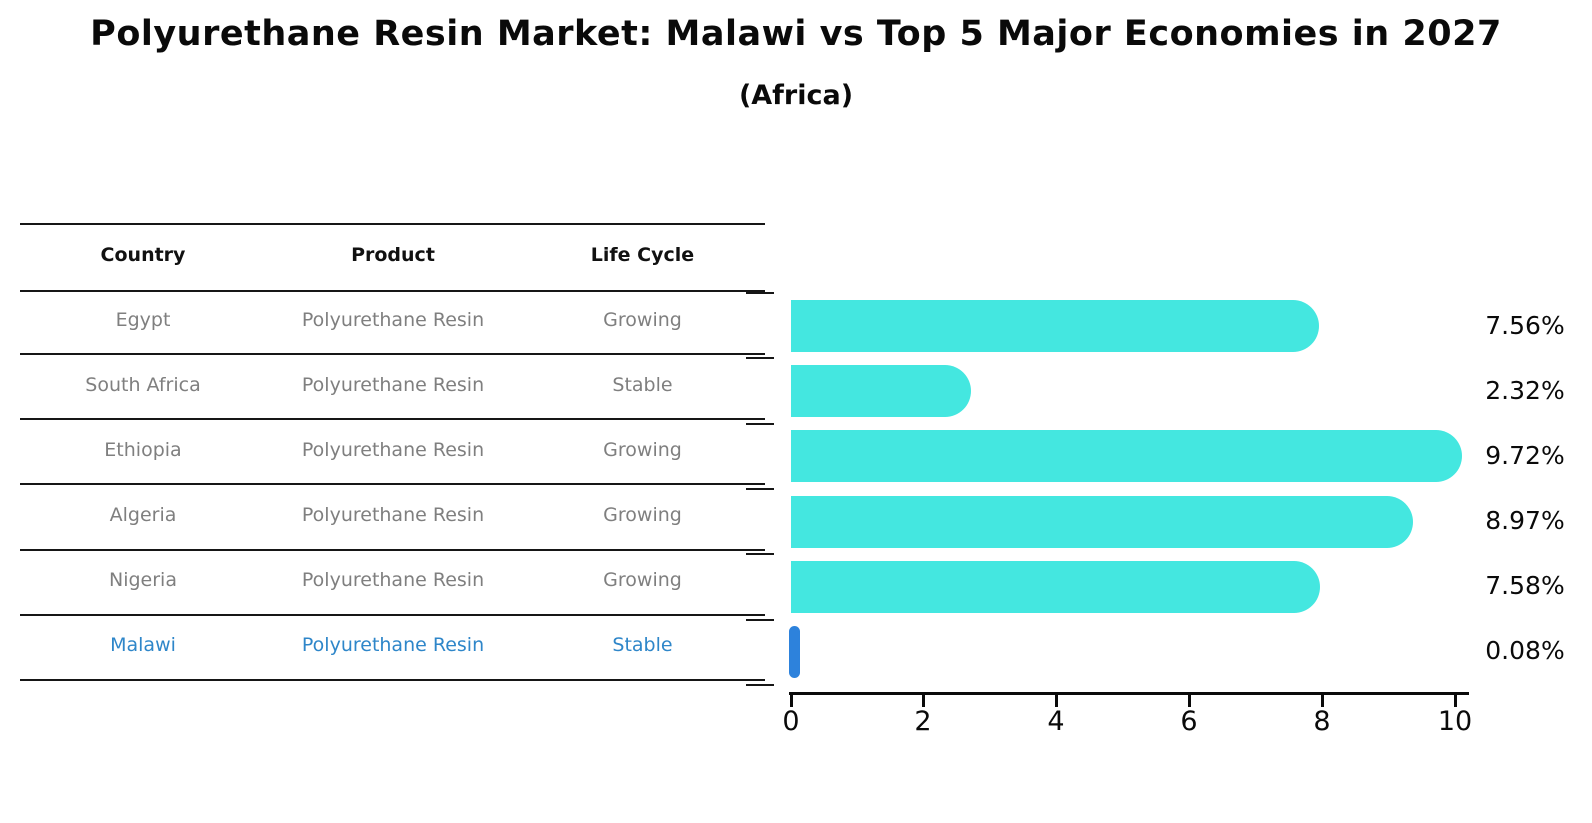 This screenshot has height=823, width=1592. What do you see at coordinates (1525, 650) in the screenshot?
I see `bar-value-label: 0.08%` at bounding box center [1525, 650].